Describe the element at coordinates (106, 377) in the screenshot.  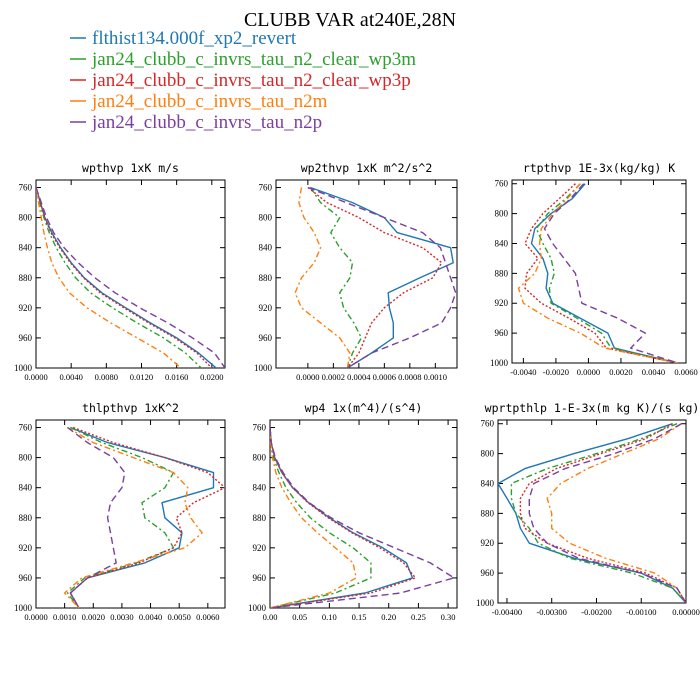
I see `x-tick-label: 0.0080` at that location.